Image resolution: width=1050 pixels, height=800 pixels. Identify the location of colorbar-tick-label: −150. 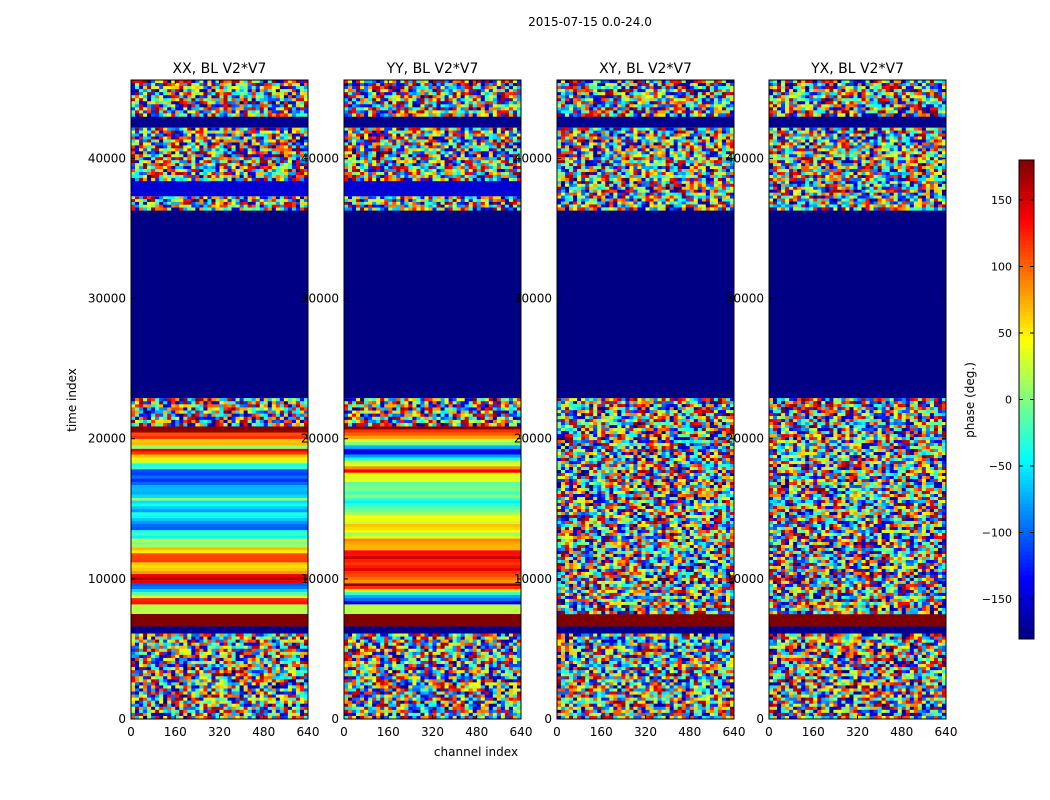
(997, 599).